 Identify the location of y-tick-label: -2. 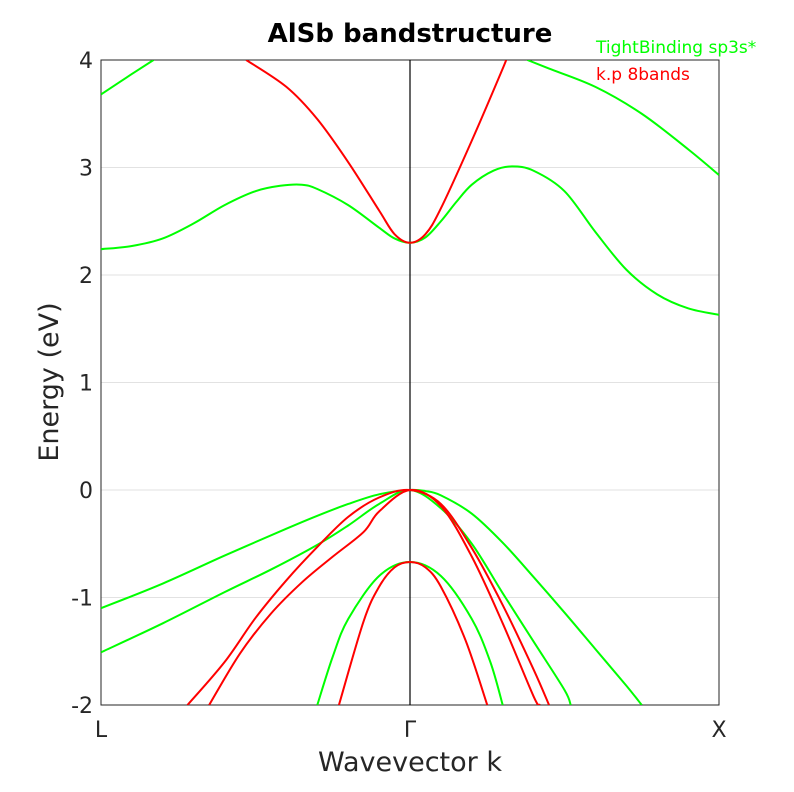
(82, 706).